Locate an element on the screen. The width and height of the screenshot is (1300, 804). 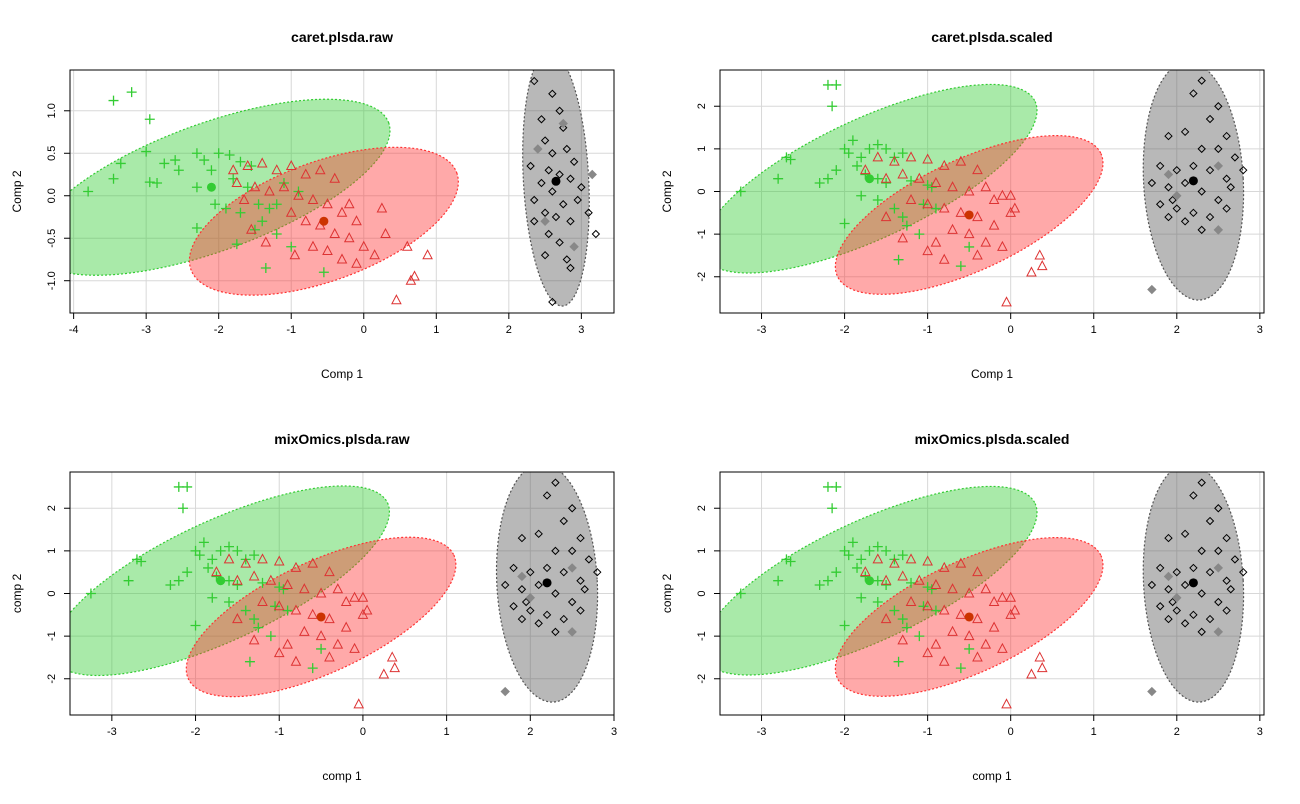
x-tick-label: 0 is located at coordinates (1011, 732).